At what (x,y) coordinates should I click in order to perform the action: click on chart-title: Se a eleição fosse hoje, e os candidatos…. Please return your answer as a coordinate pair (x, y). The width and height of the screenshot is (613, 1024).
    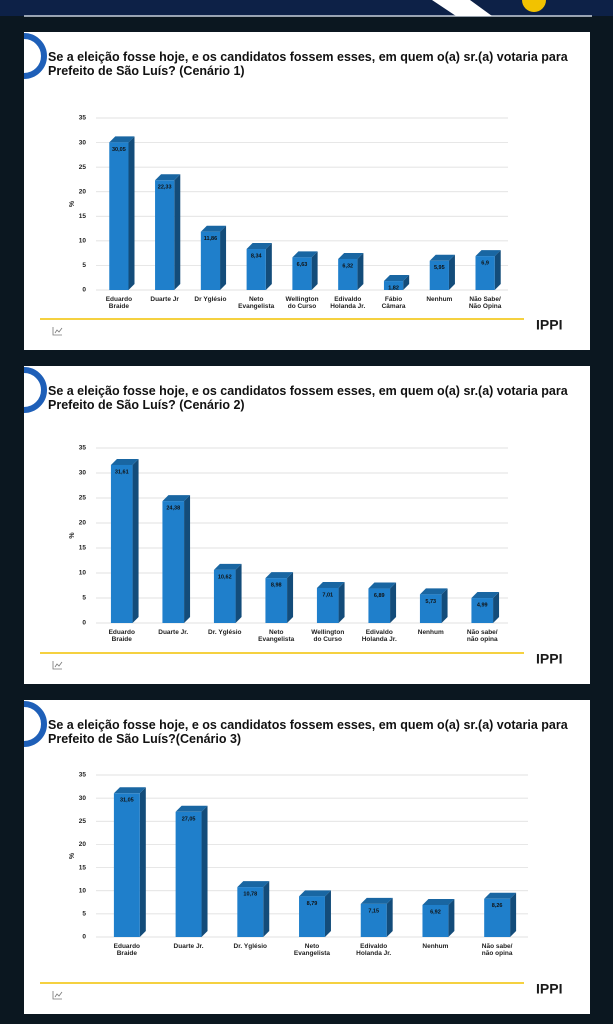
    Looking at the image, I should click on (308, 64).